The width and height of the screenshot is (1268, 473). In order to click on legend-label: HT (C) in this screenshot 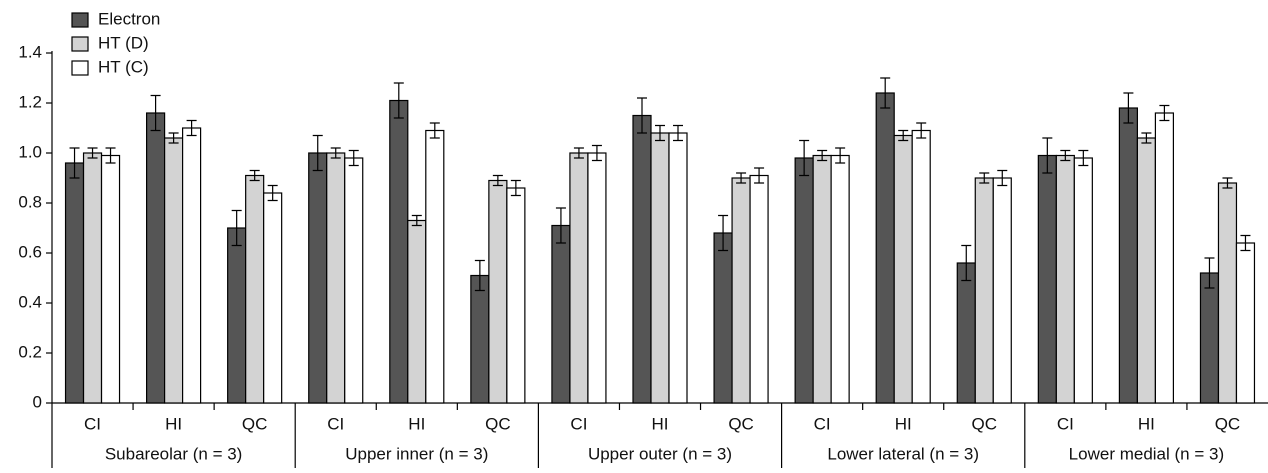, I will do `click(123, 66)`.